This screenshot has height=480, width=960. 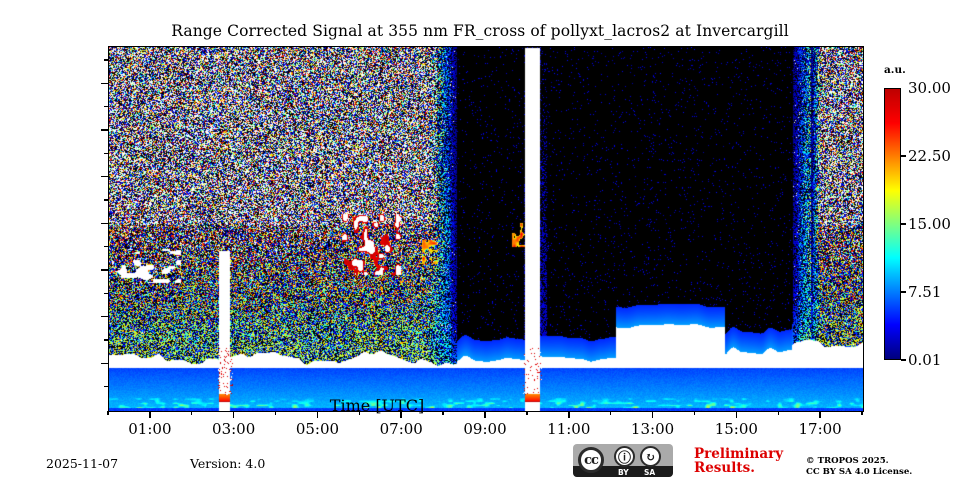 I want to click on x-tick-label: 13:00, so click(x=652, y=429).